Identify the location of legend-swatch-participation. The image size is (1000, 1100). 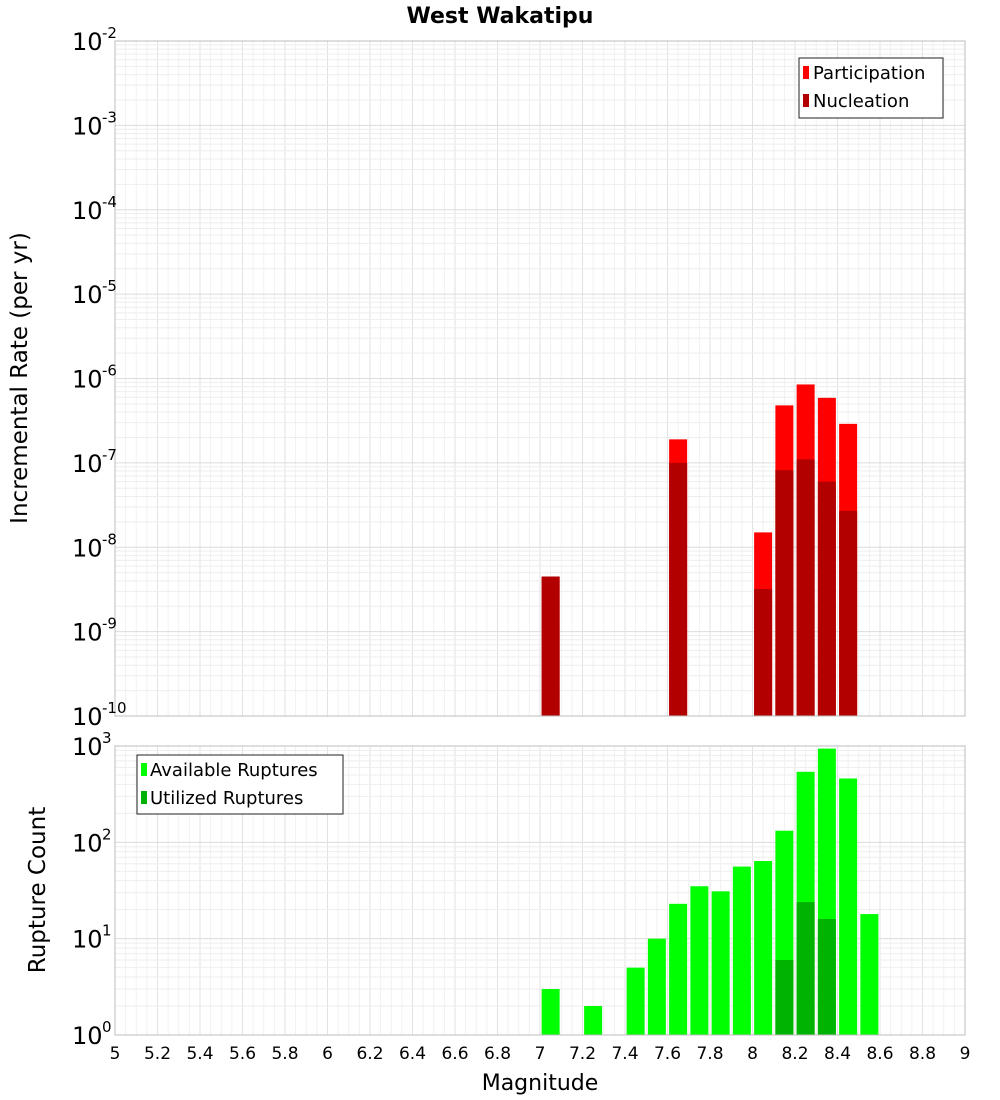
(806, 72).